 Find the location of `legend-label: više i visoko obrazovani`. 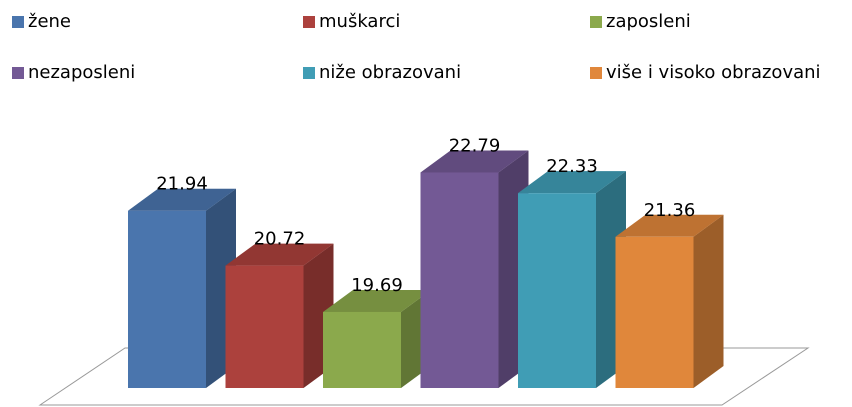

legend-label: više i visoko obrazovani is located at coordinates (713, 72).